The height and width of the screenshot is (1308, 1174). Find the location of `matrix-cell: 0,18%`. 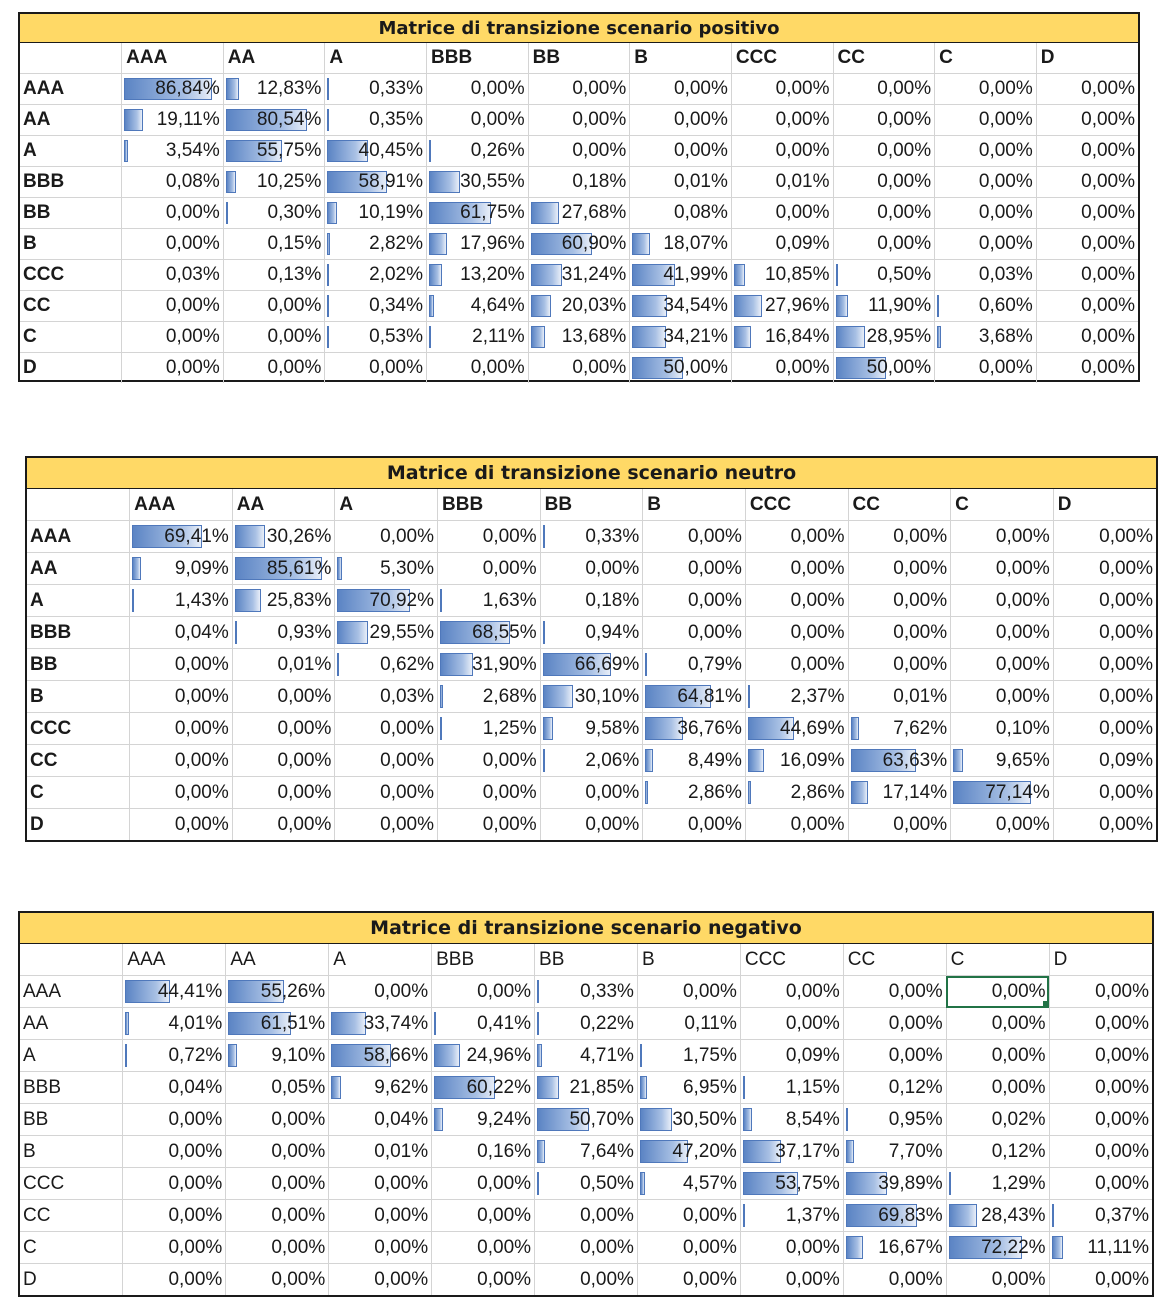

matrix-cell: 0,18% is located at coordinates (579, 182).